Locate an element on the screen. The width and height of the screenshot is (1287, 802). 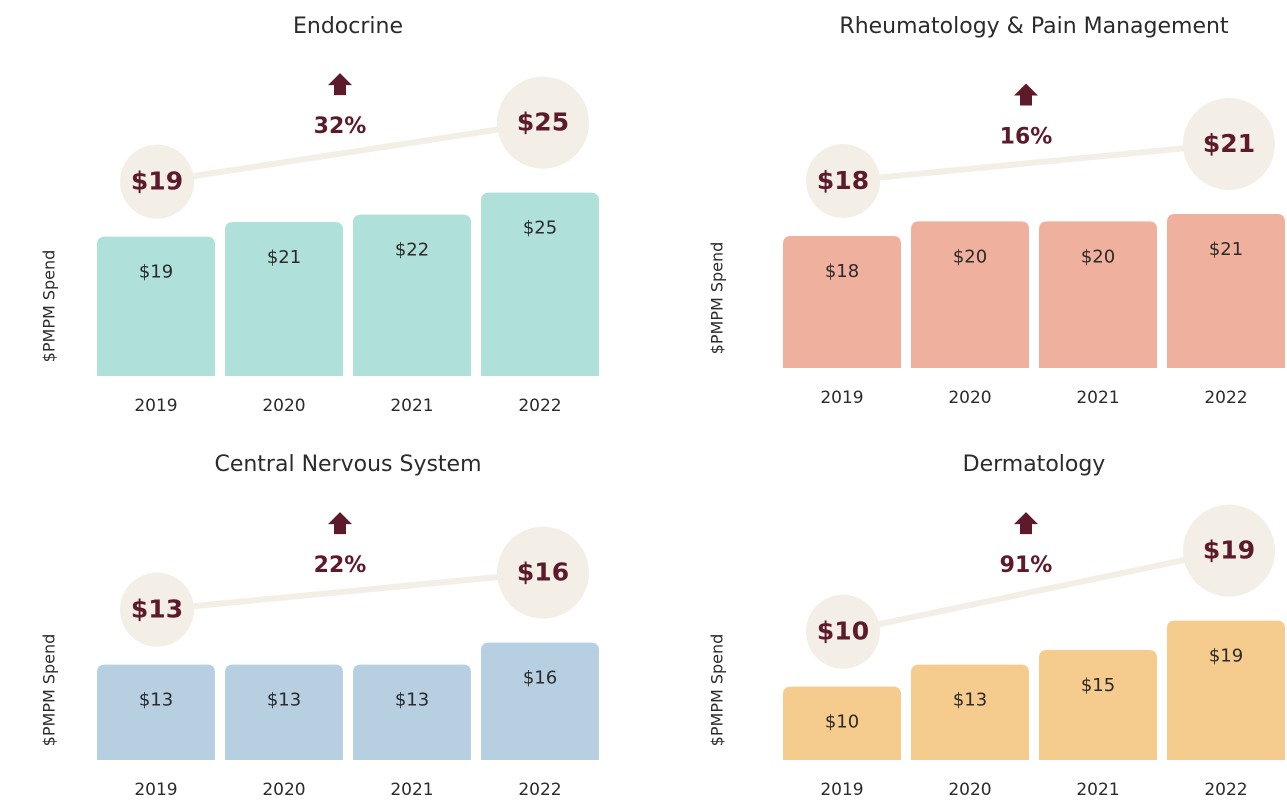
start-bubble-label: $10 is located at coordinates (843, 631).